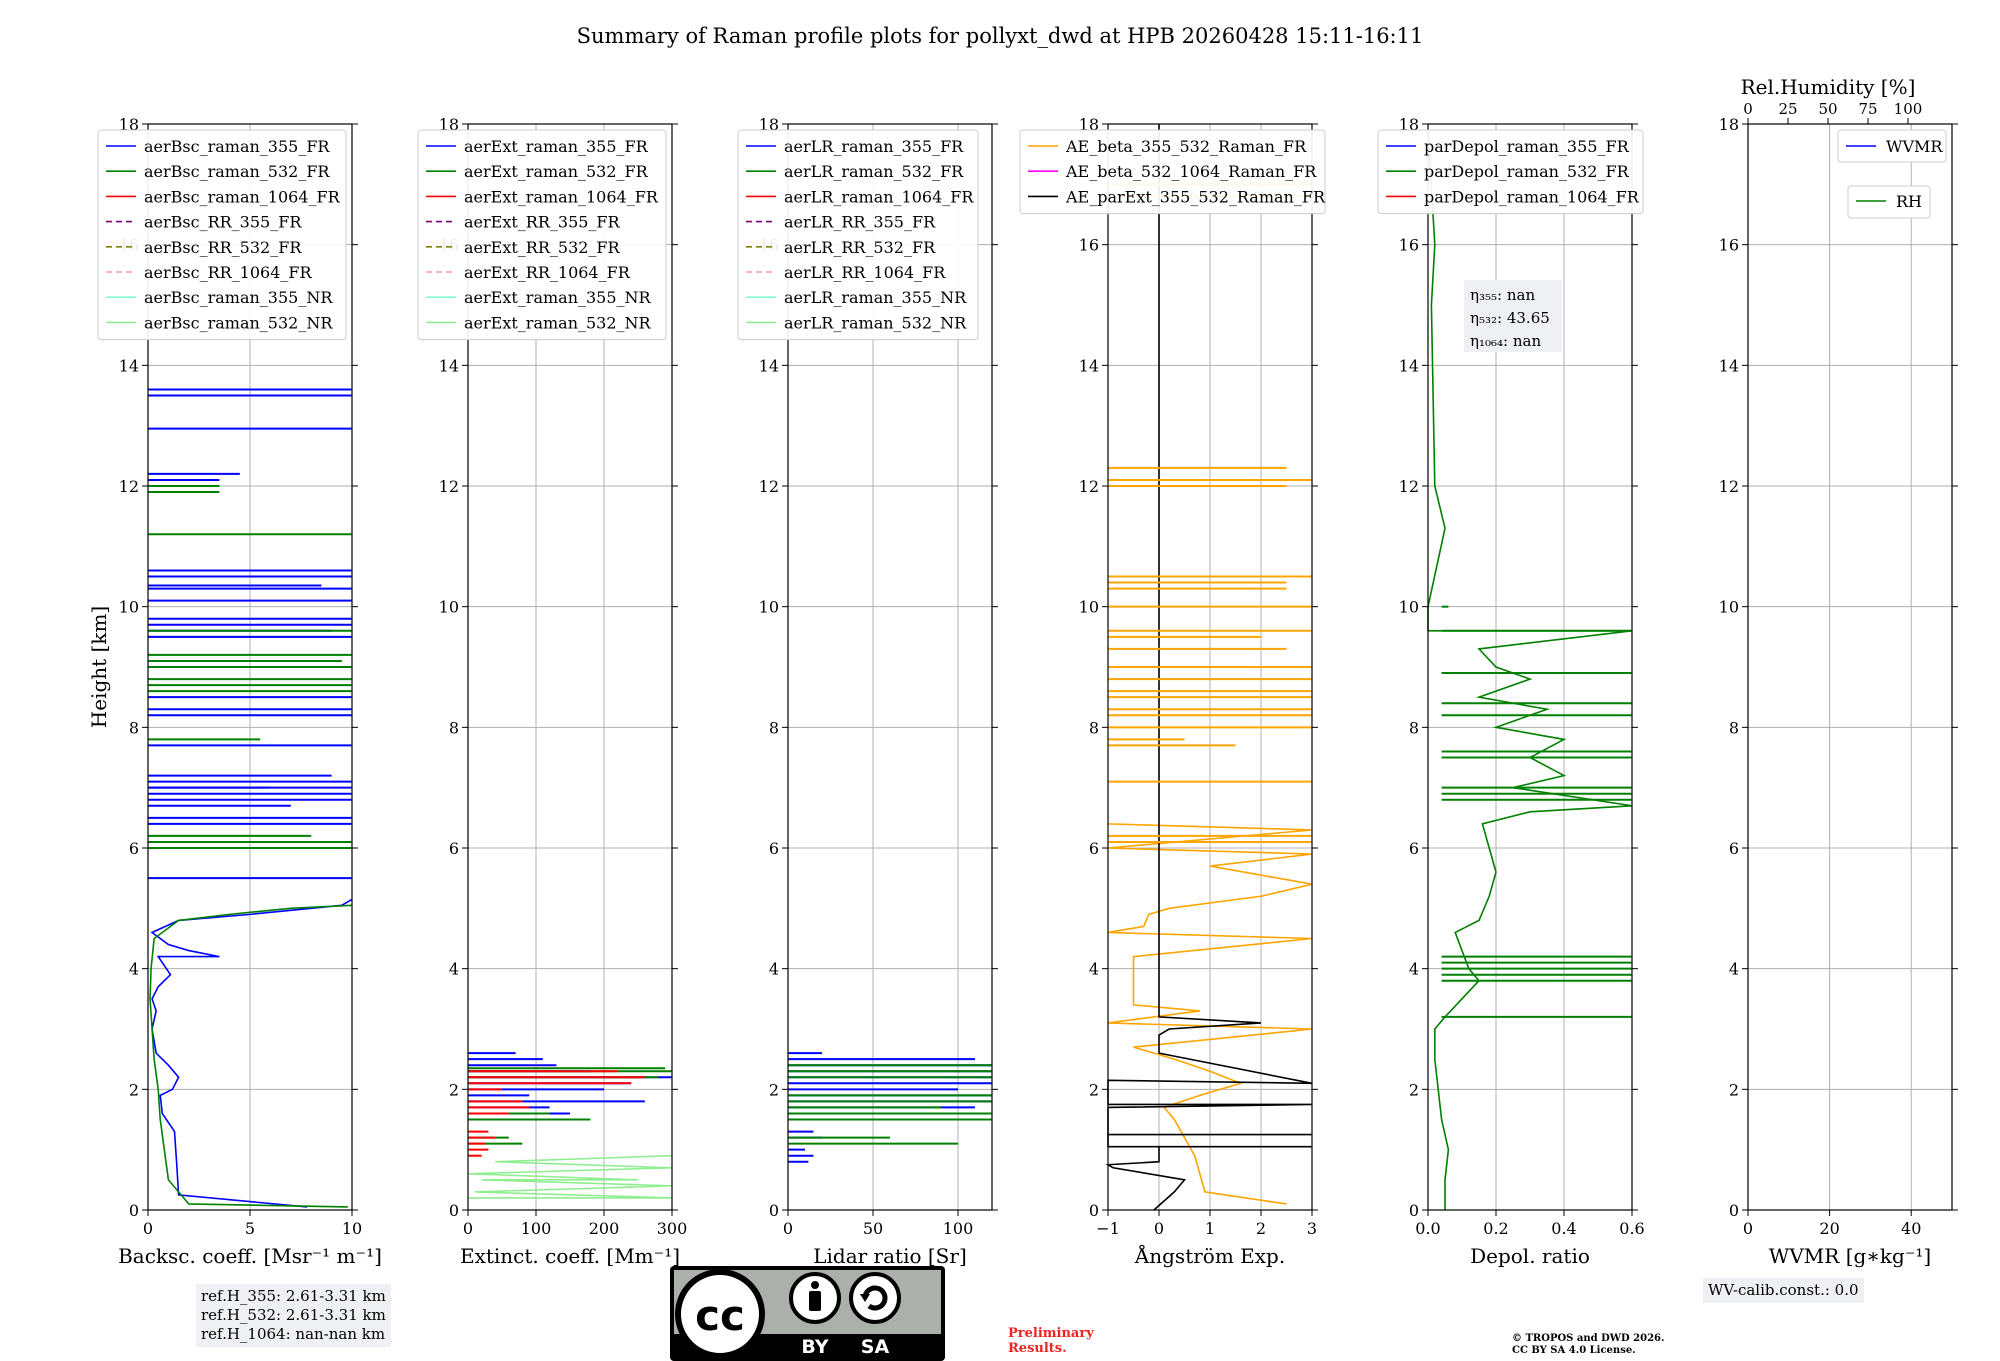  What do you see at coordinates (1783, 1290) in the screenshot?
I see `wv-calib-box: WV-calib.const.: 0.0` at bounding box center [1783, 1290].